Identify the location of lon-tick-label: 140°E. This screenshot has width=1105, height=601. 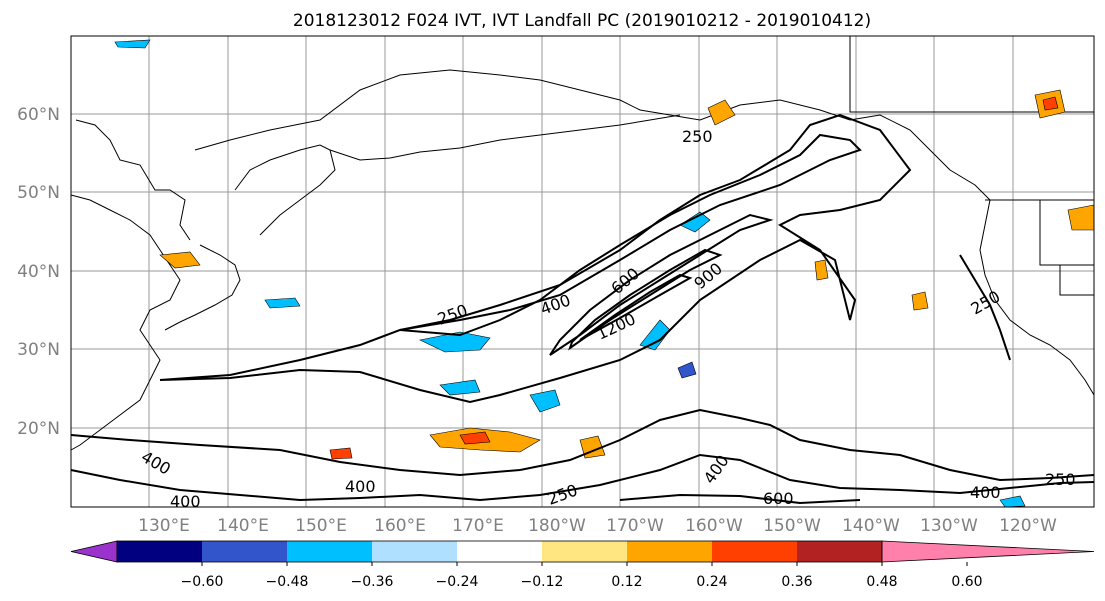
(243, 526).